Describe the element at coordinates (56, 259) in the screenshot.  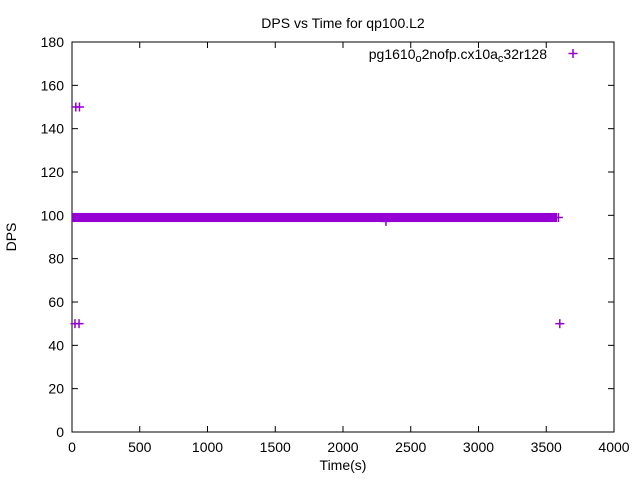
I see `y-tick-label: 80` at that location.